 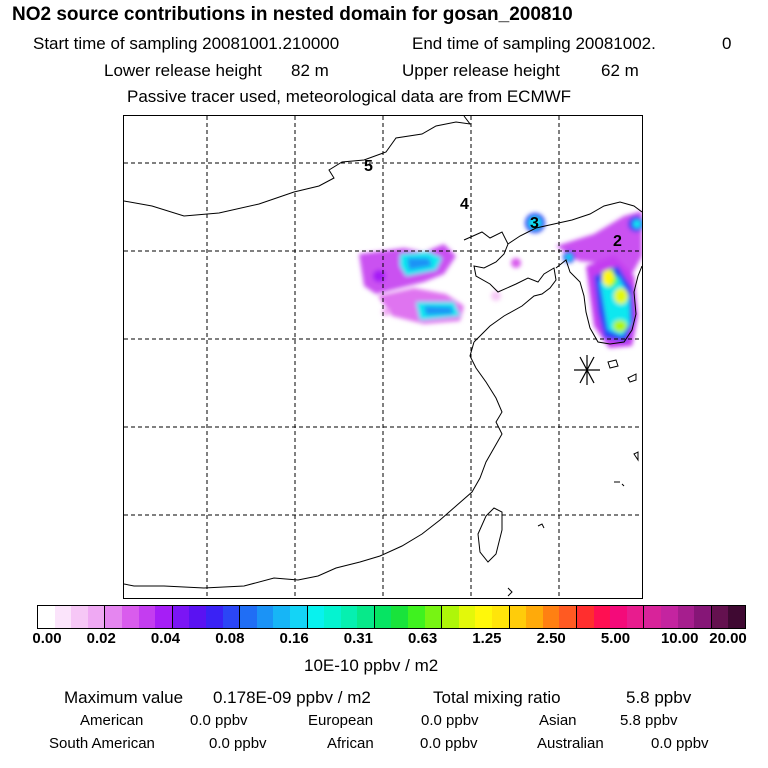 I want to click on source-labels: 5 4 3 2, so click(x=493, y=204).